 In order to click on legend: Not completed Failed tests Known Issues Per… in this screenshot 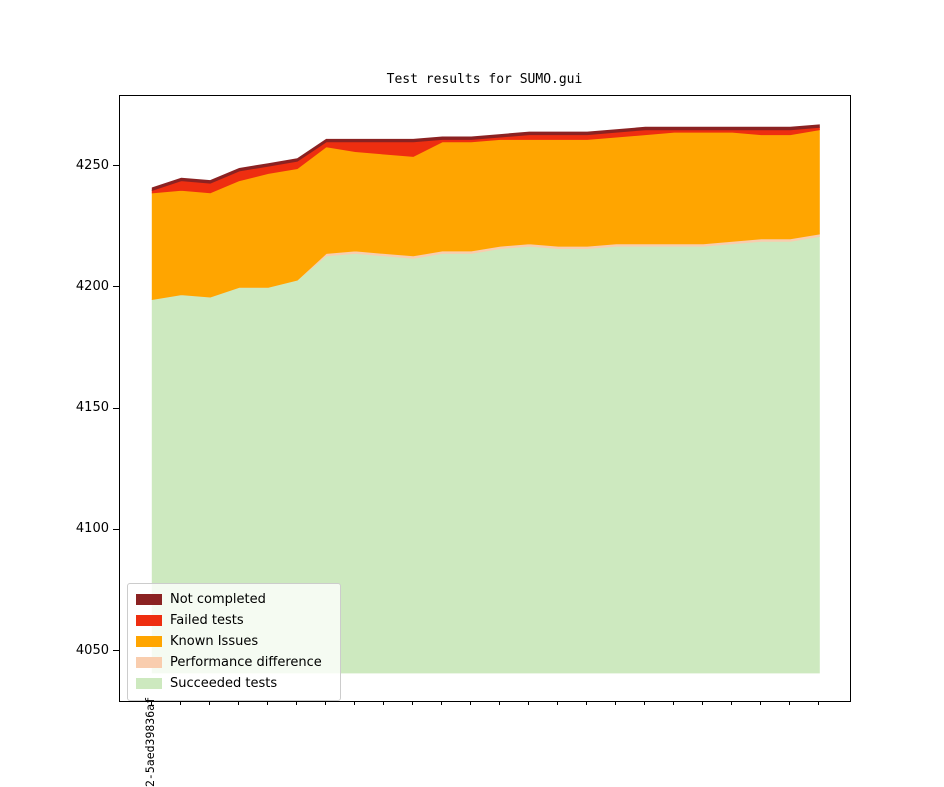, I will do `click(234, 642)`.